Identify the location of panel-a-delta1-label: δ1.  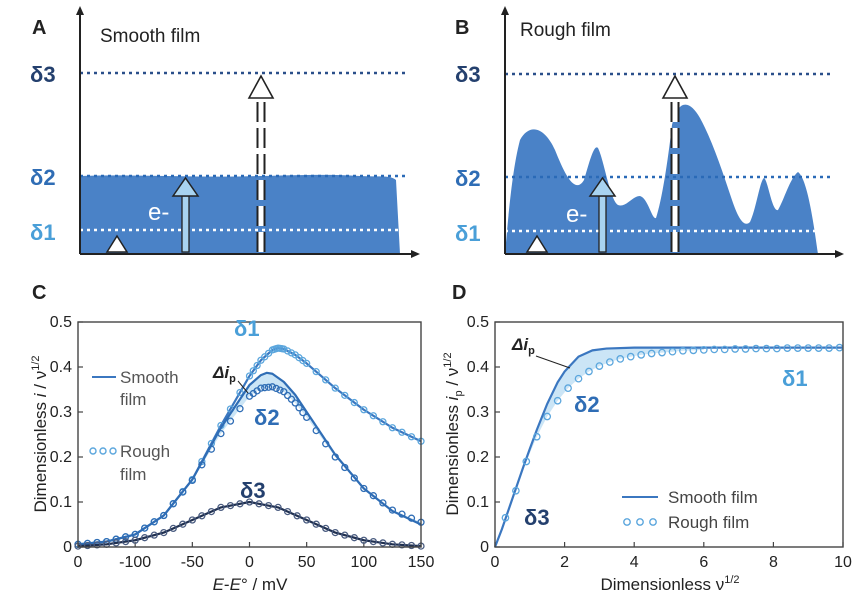
(43, 232).